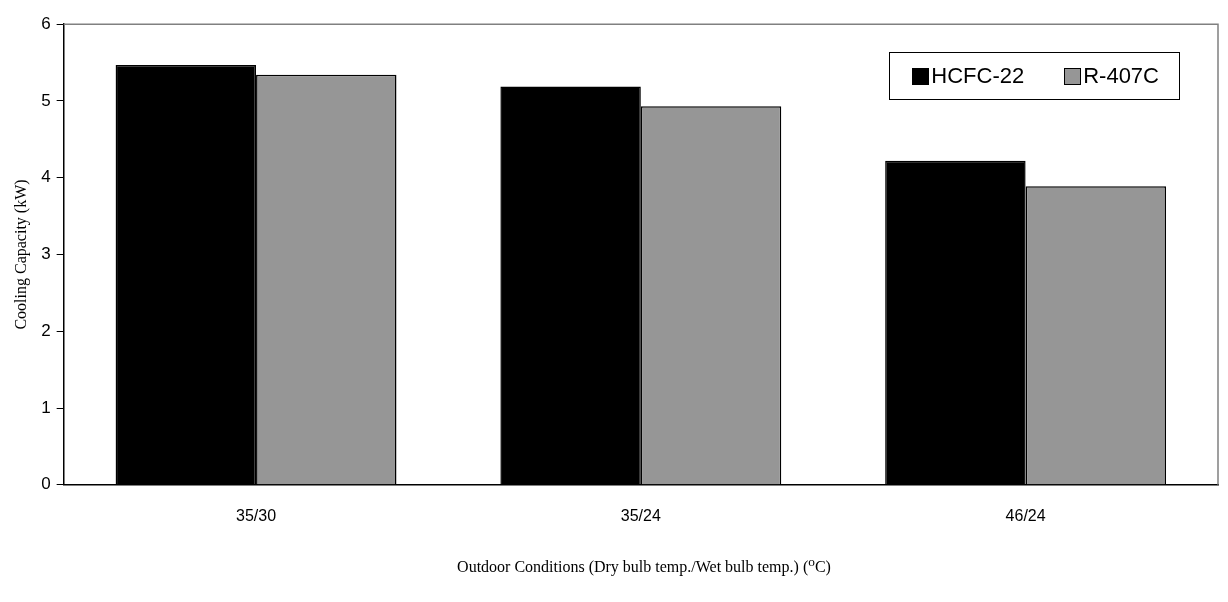 The image size is (1228, 602). Describe the element at coordinates (46, 484) in the screenshot. I see `y-tick-label: 0` at that location.